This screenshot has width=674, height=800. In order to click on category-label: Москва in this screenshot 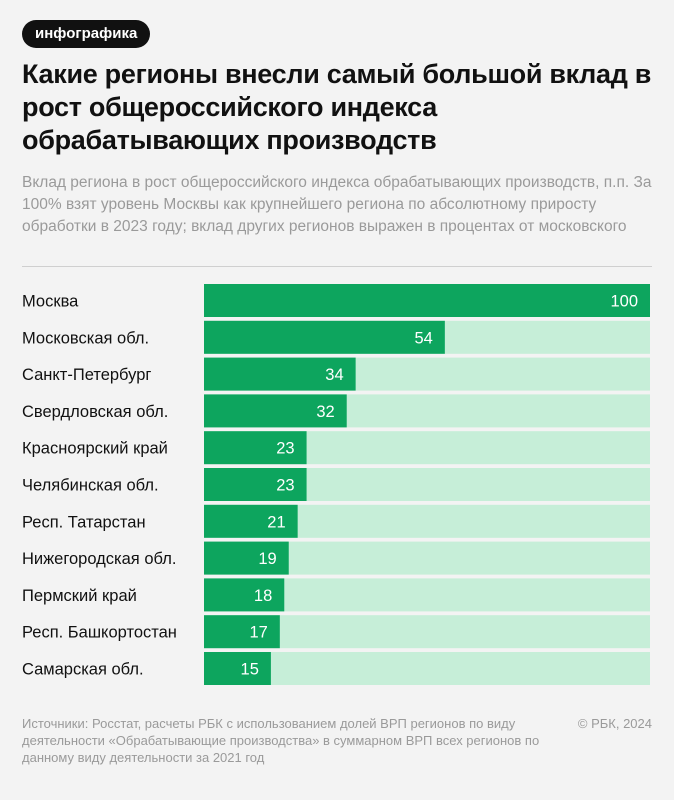, I will do `click(50, 302)`.